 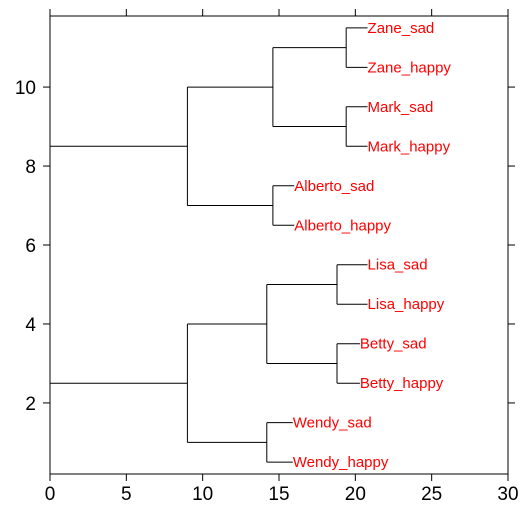 What do you see at coordinates (410, 67) in the screenshot?
I see `leaf-label: Zane_happy` at bounding box center [410, 67].